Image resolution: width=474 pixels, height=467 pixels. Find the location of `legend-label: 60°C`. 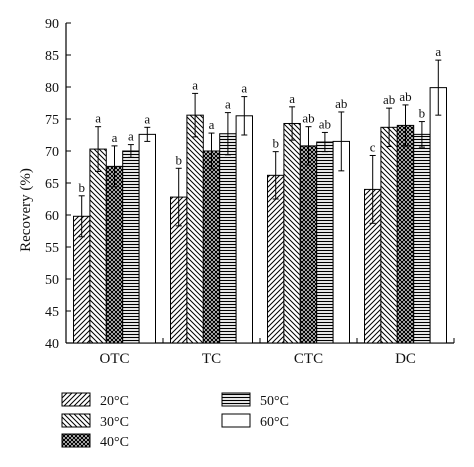

legend-label: 60°C is located at coordinates (274, 422).